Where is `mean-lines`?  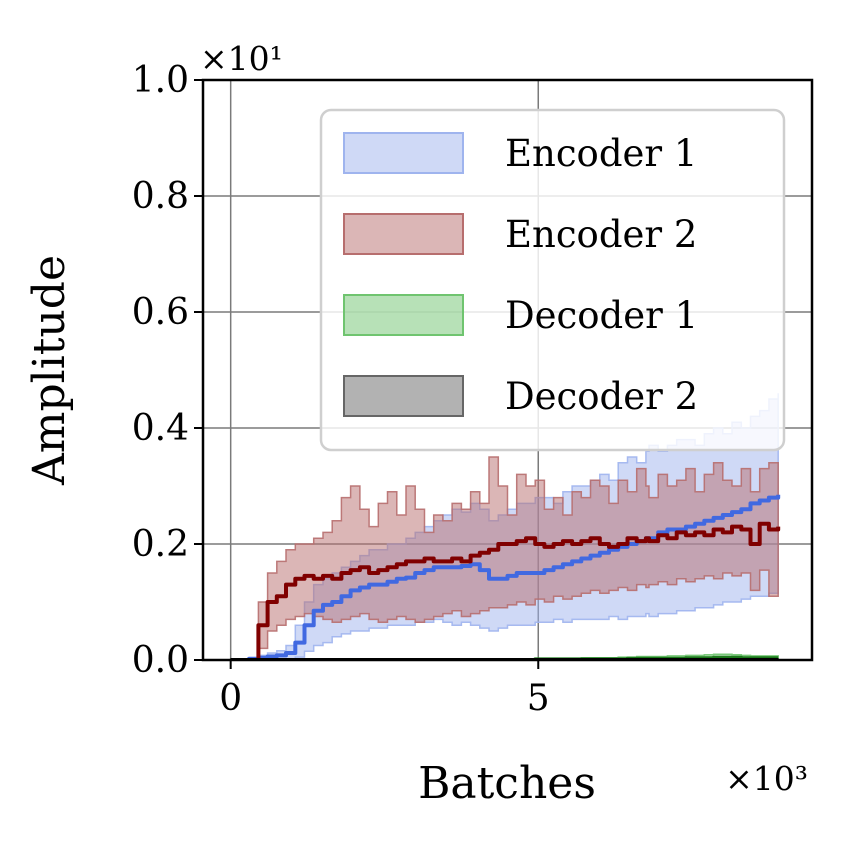 mean-lines is located at coordinates (505, 577).